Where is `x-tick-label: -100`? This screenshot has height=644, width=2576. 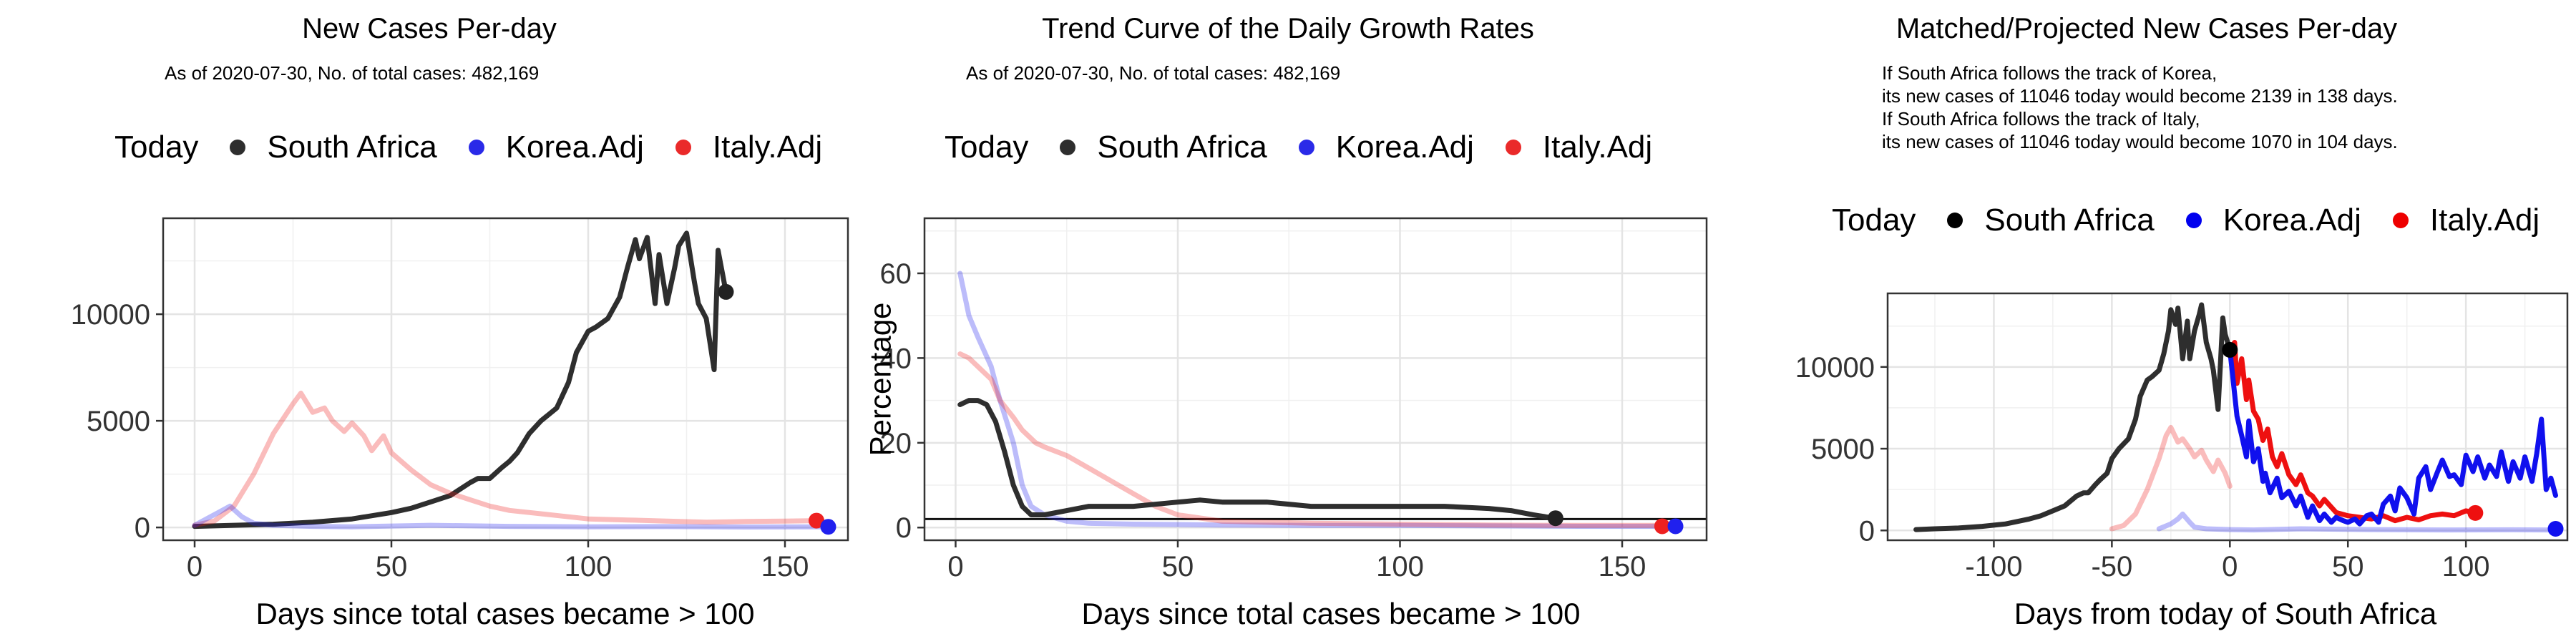 x-tick-label: -100 is located at coordinates (1993, 566).